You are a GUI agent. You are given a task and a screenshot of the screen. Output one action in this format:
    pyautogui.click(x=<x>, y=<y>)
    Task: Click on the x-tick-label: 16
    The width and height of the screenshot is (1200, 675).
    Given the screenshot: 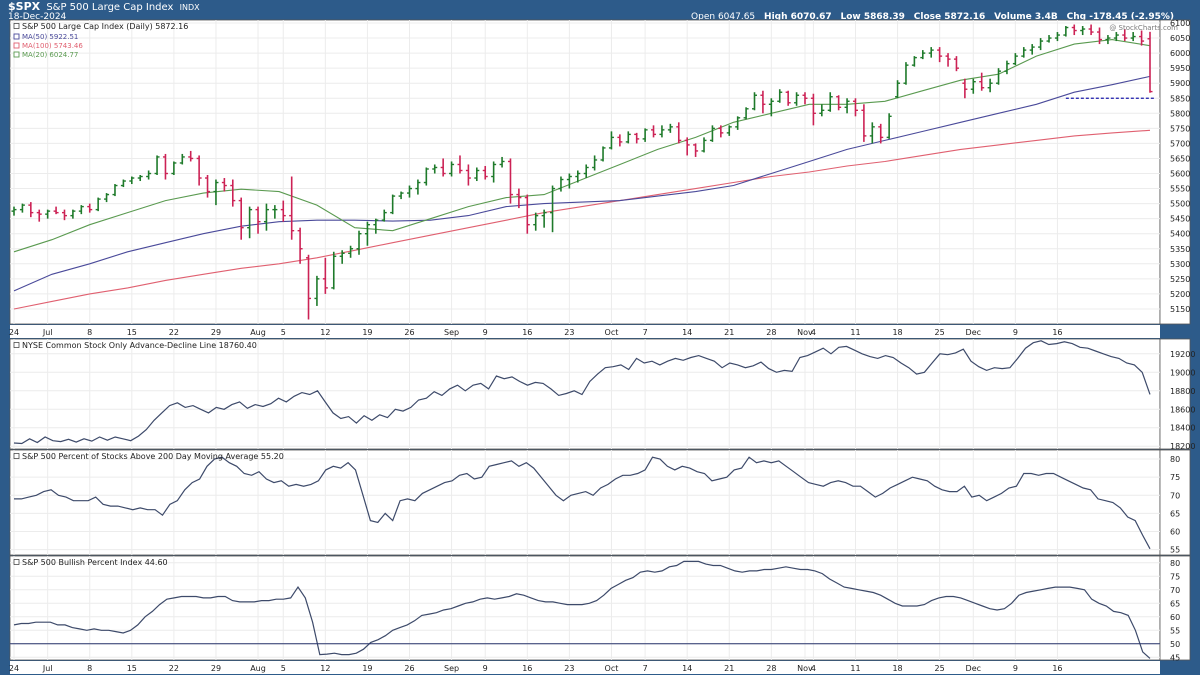 What is the action you would take?
    pyautogui.click(x=527, y=668)
    